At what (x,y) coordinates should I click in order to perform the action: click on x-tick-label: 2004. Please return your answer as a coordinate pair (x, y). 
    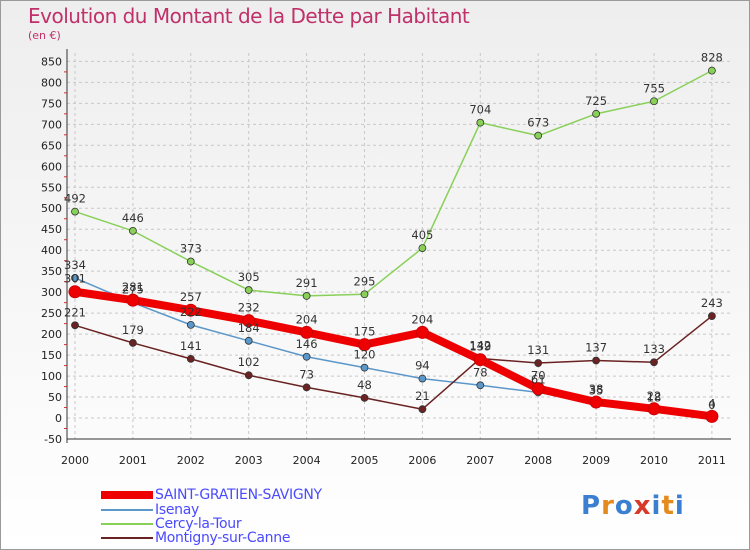
    Looking at the image, I should click on (307, 460).